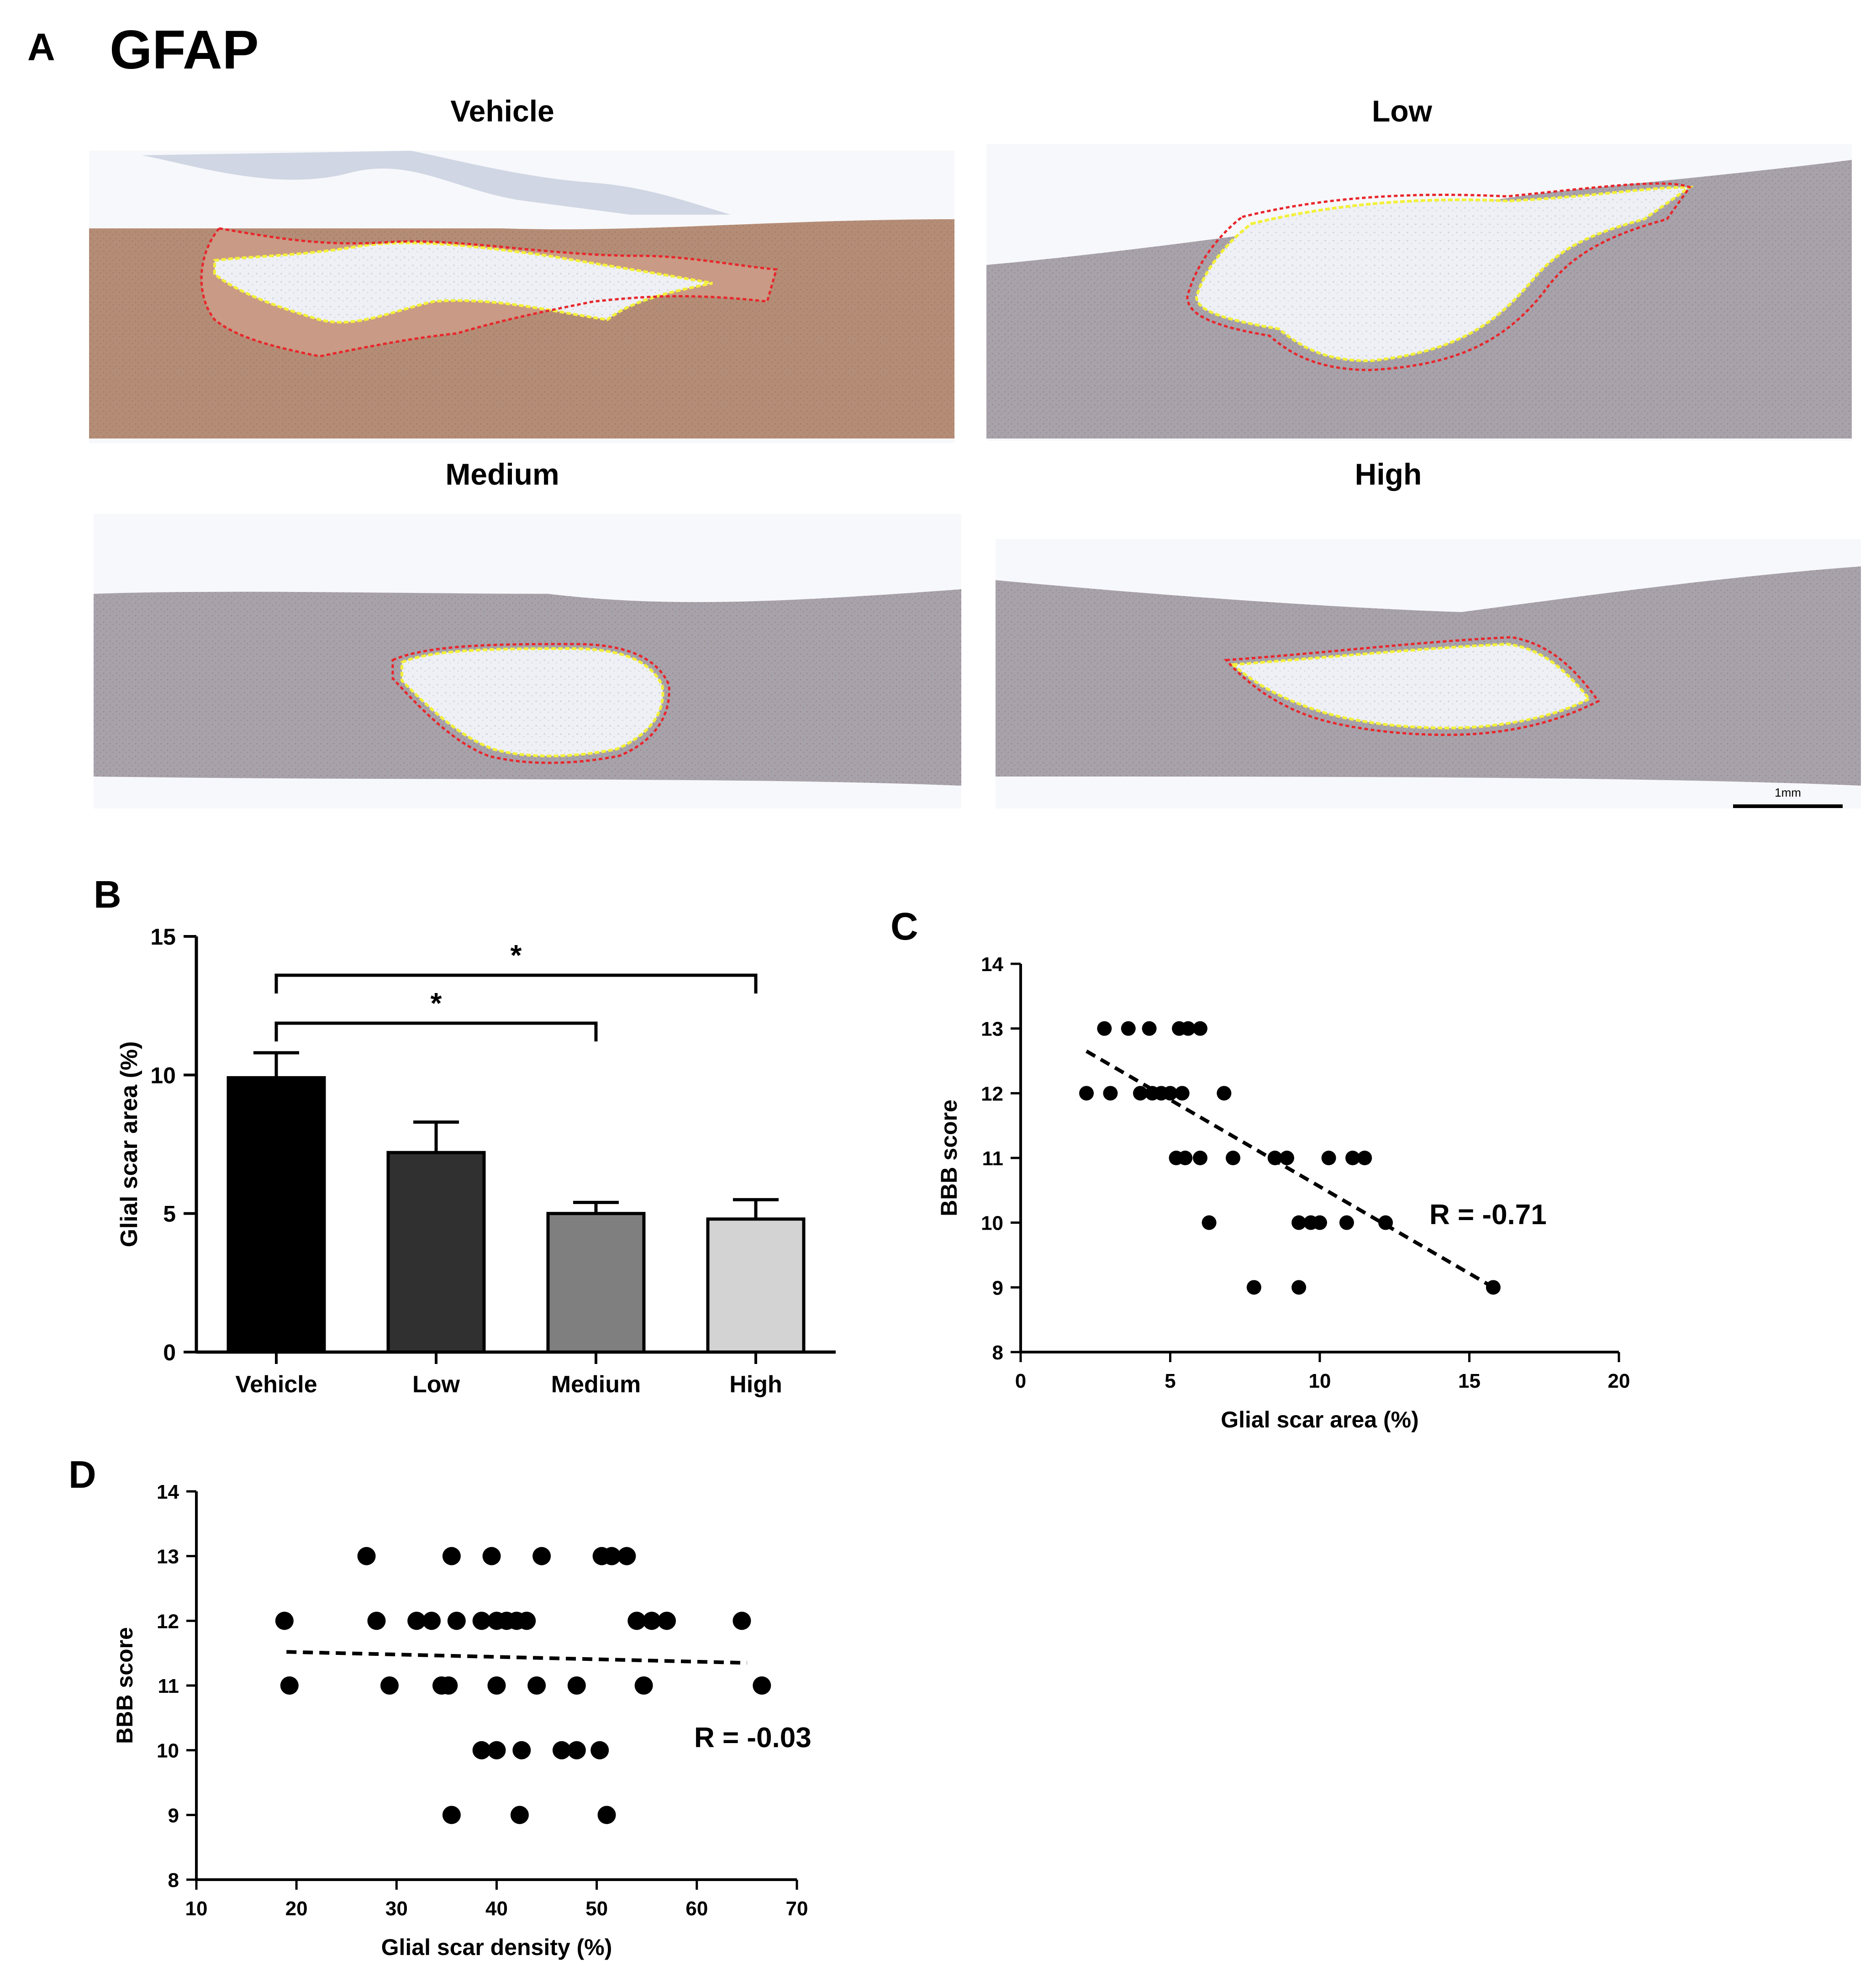 The height and width of the screenshot is (1987, 1876). Describe the element at coordinates (396, 1908) in the screenshot. I see `x-tick-label: 30` at that location.